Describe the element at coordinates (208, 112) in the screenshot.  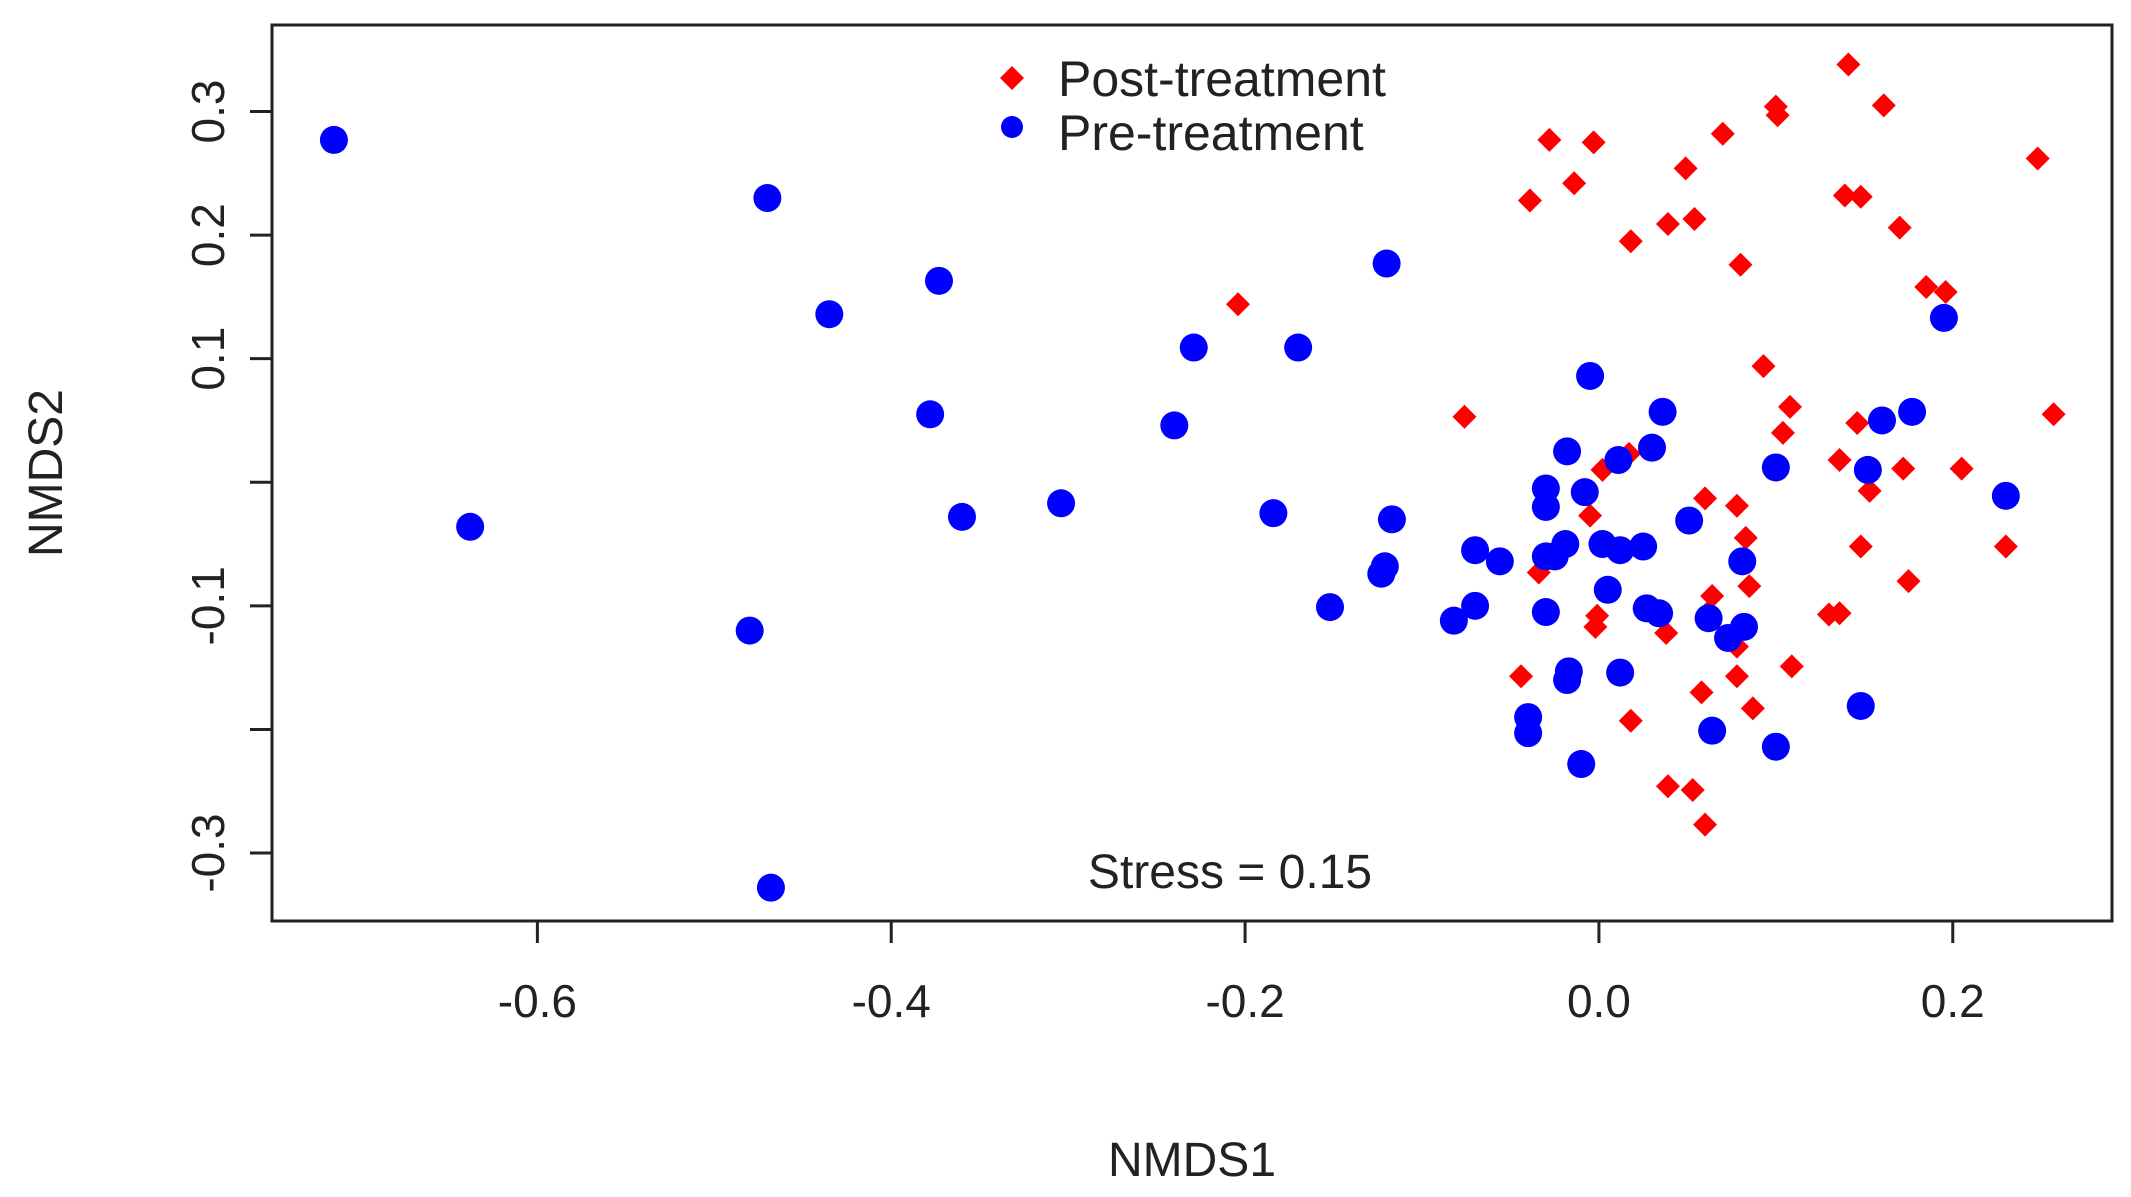
I see `y-tick-label: 0.3` at that location.